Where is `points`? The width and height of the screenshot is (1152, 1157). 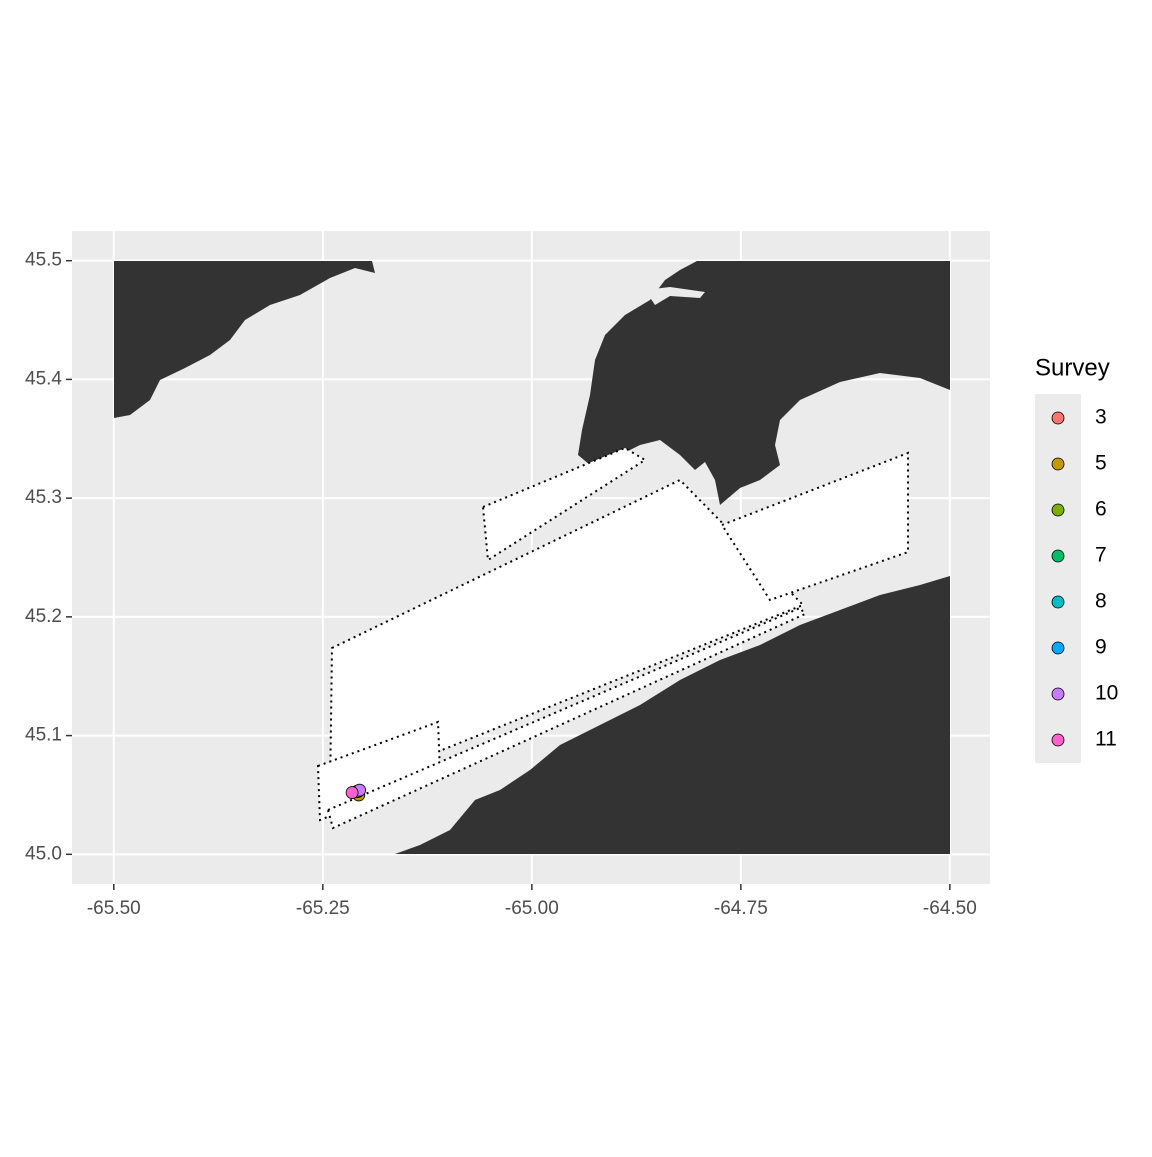
points is located at coordinates (356, 792).